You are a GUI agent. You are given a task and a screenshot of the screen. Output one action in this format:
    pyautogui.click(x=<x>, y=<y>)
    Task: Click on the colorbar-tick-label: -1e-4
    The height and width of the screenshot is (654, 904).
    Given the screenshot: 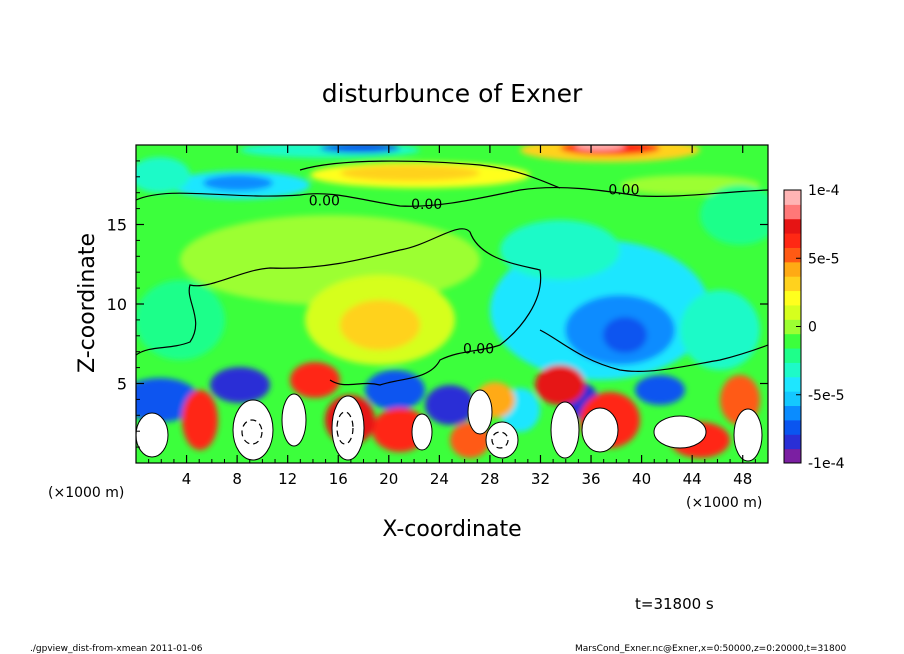 What is the action you would take?
    pyautogui.click(x=826, y=464)
    